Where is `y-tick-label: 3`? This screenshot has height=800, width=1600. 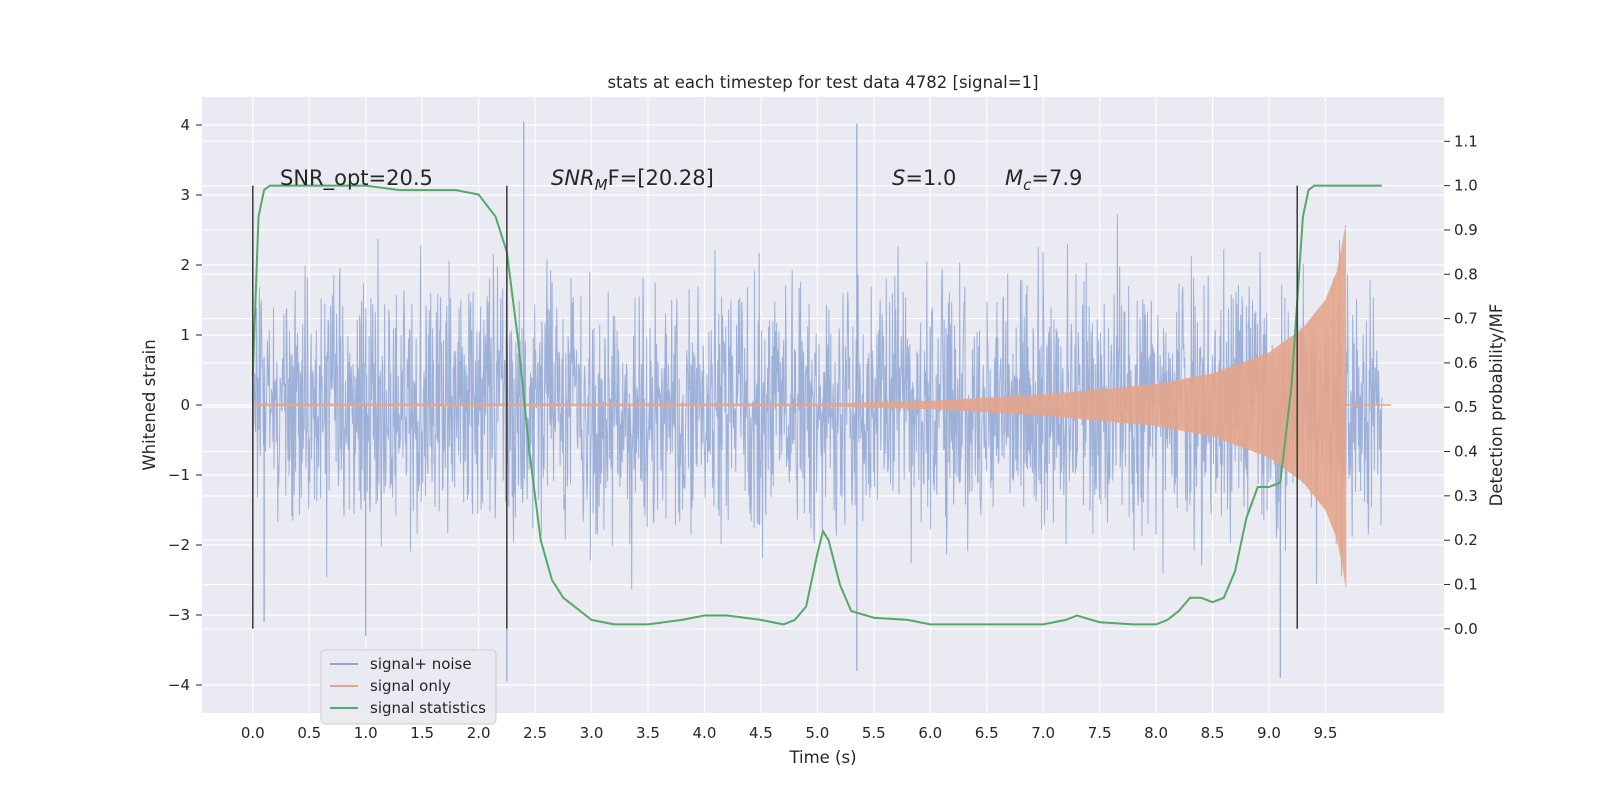 y-tick-label: 3 is located at coordinates (185, 195).